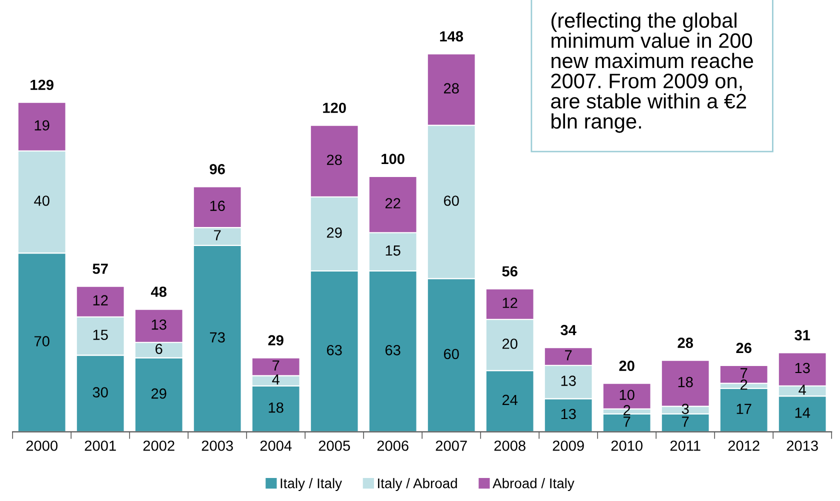 This screenshot has width=840, height=501. What do you see at coordinates (100, 269) in the screenshot?
I see `total-label: 57` at bounding box center [100, 269].